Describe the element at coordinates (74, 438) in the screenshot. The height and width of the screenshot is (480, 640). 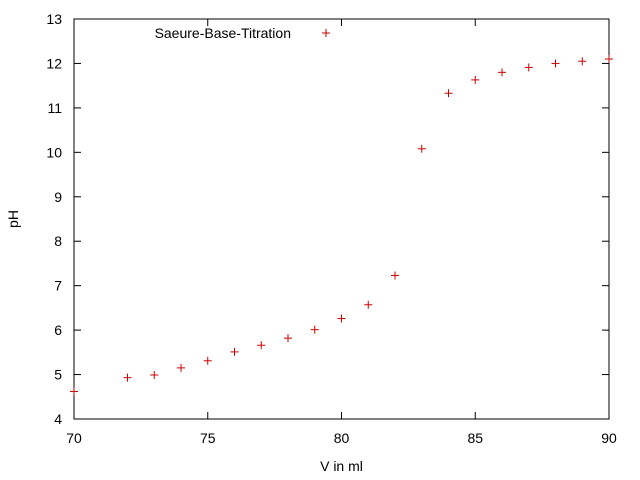
I see `x-tick-label: 70` at that location.